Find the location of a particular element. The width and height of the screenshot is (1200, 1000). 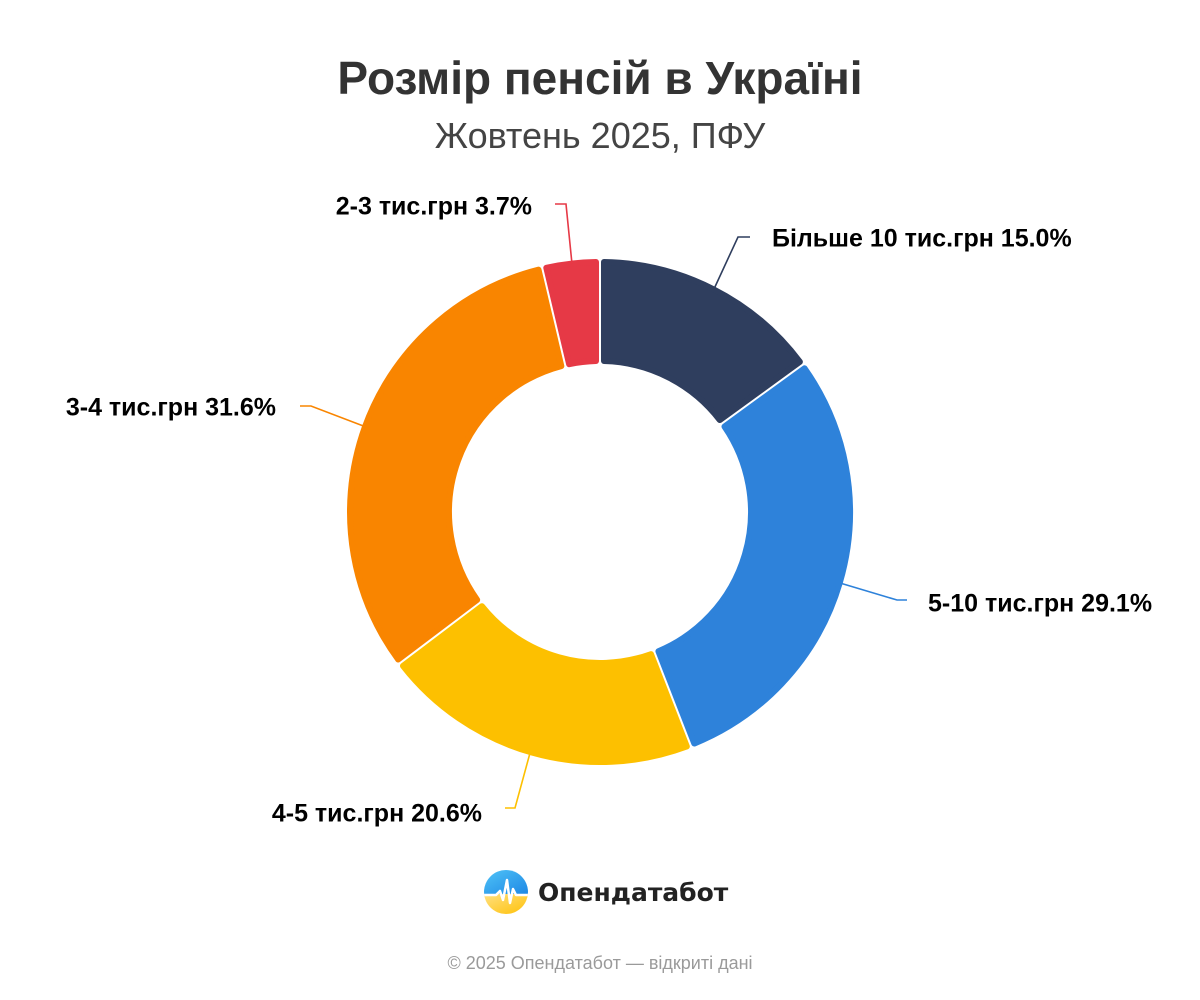

slice-label-4: 3-4 тис.грн 31.6% is located at coordinates (171, 408).